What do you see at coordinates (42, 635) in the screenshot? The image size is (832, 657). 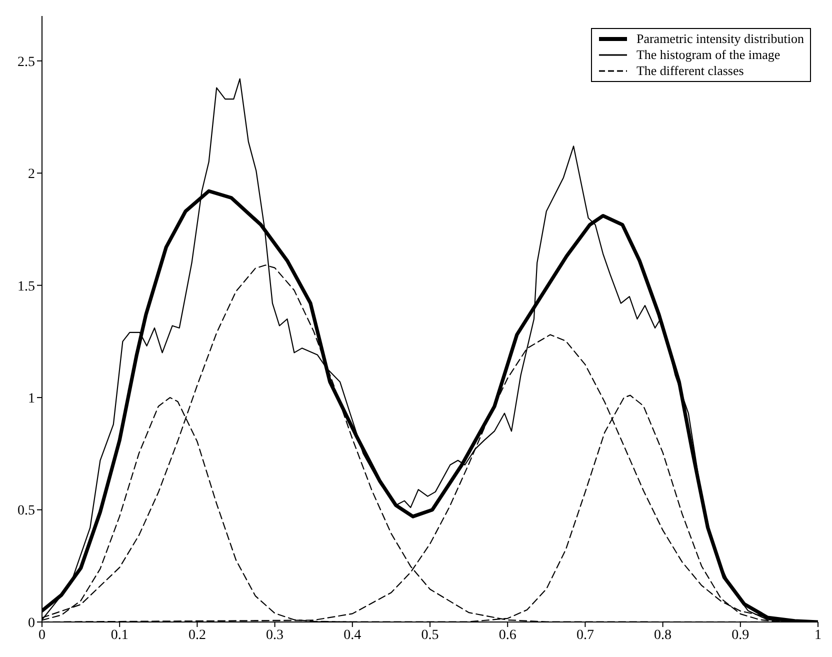 I see `x-tick-label: 0` at bounding box center [42, 635].